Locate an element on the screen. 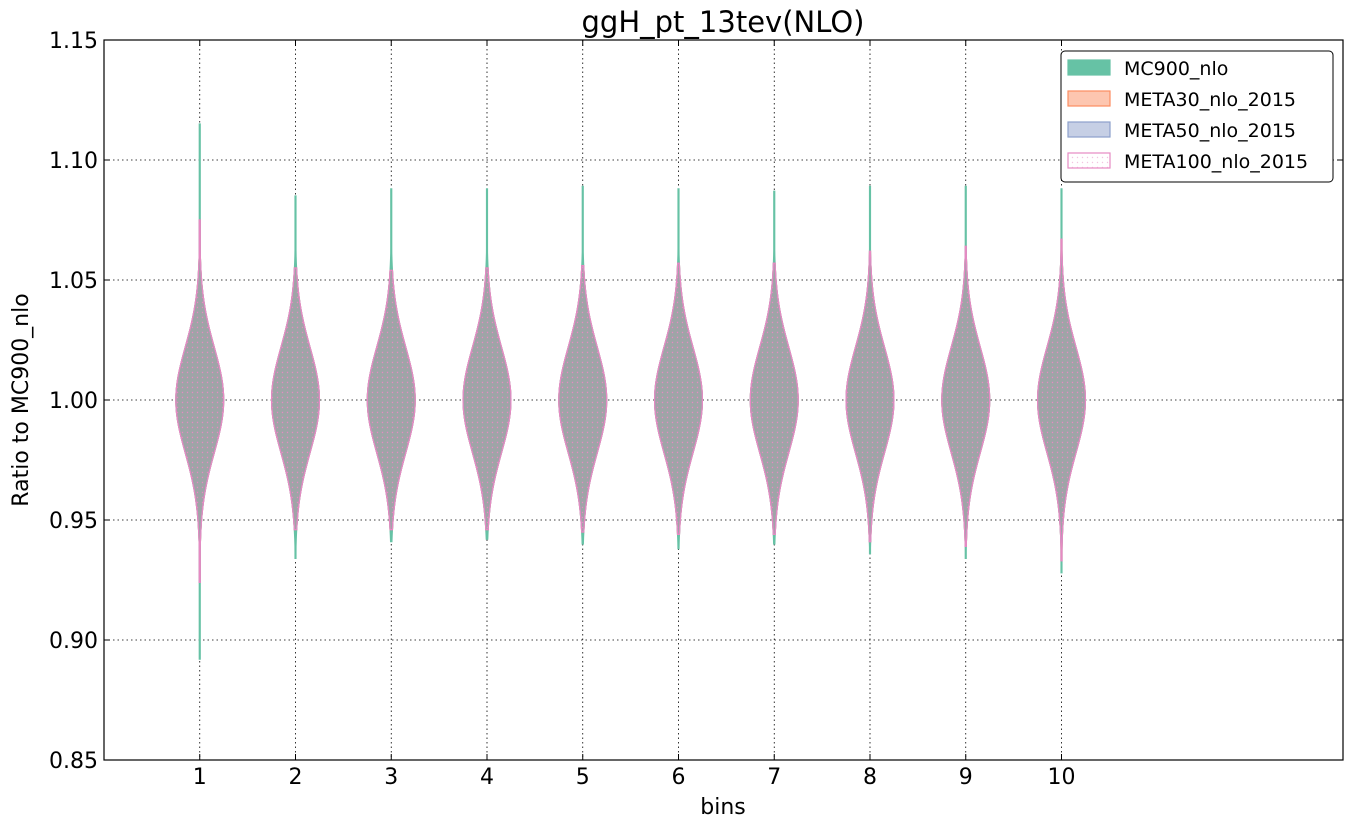 This screenshot has width=1353, height=830. x-tick-label: 8 is located at coordinates (870, 777).